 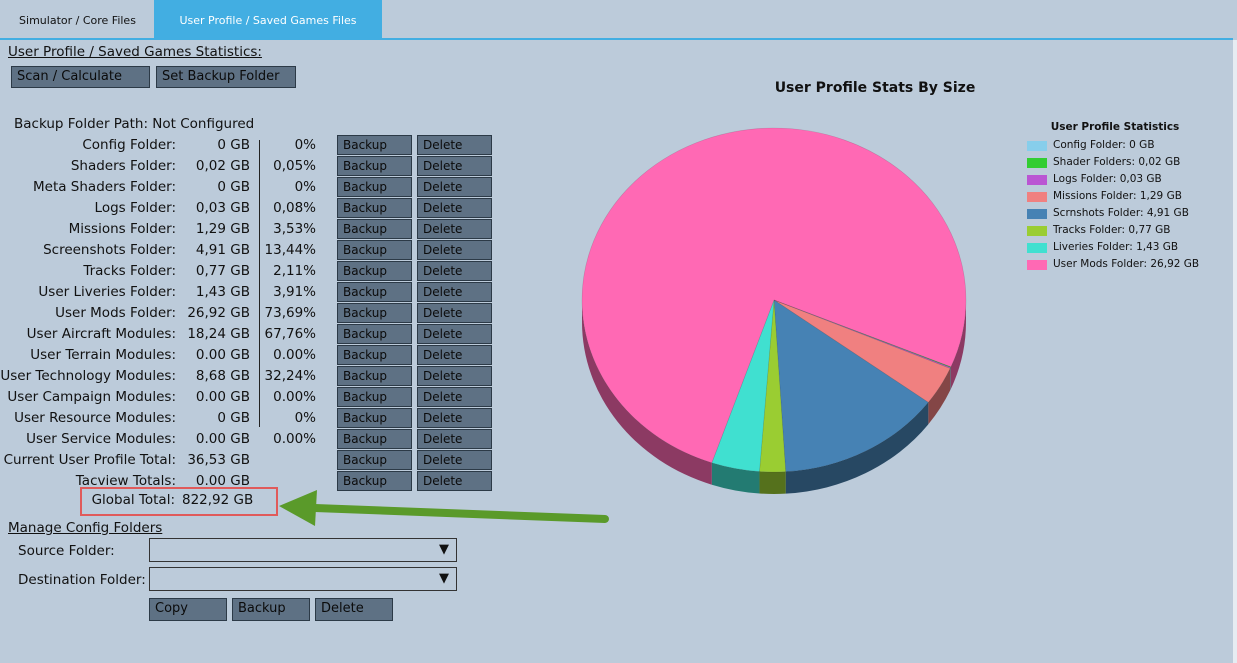 I want to click on stats-row-percent: 0,08%, so click(x=294, y=208).